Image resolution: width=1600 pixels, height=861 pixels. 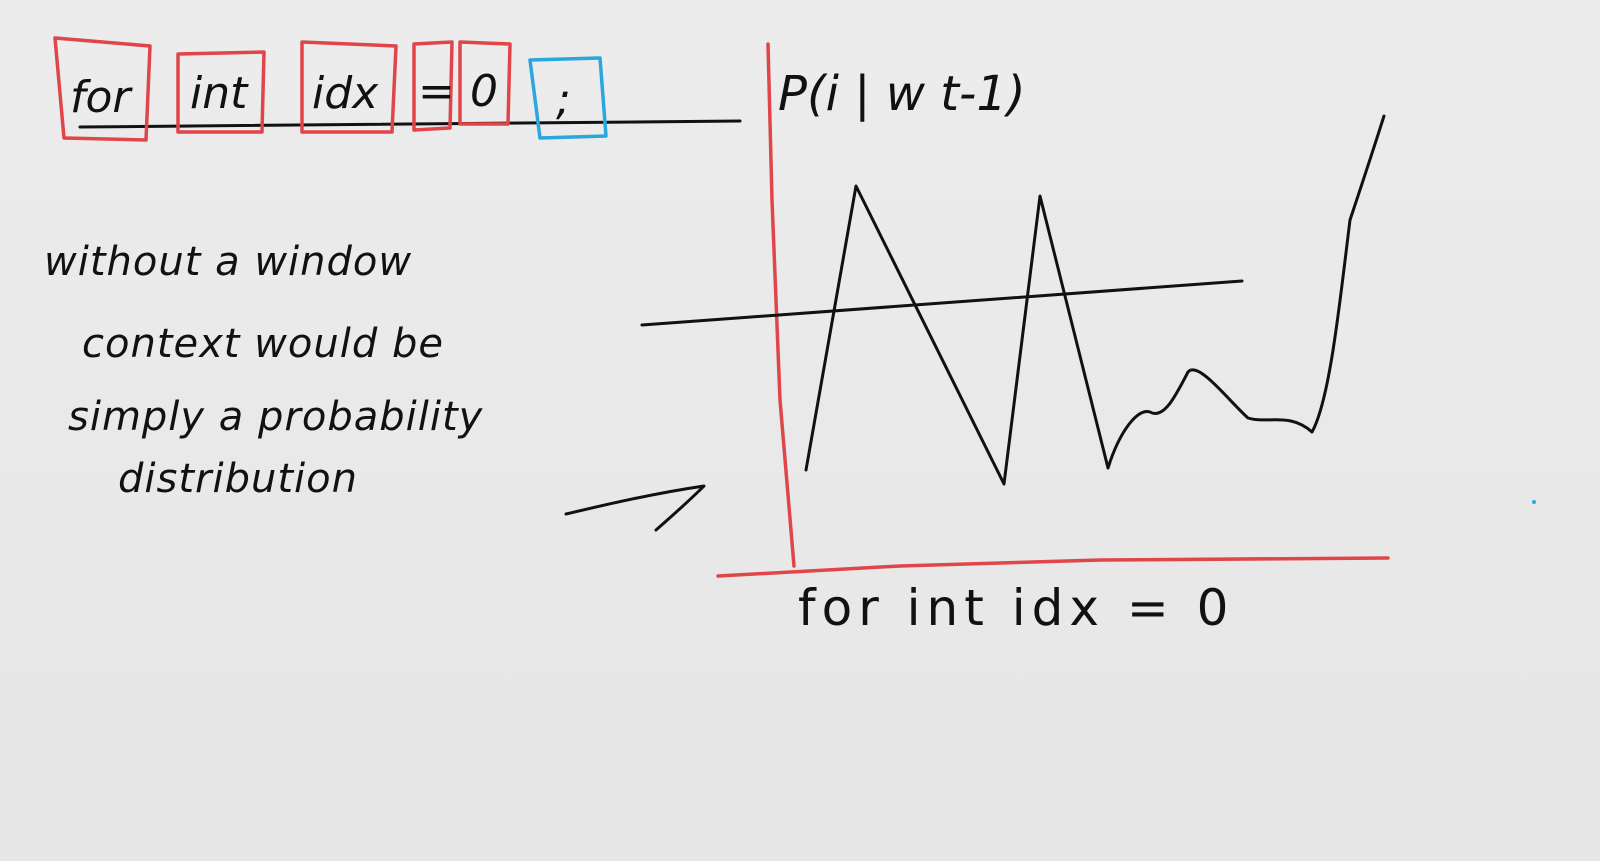 What do you see at coordinates (1053, 567) in the screenshot?
I see `x-axis` at bounding box center [1053, 567].